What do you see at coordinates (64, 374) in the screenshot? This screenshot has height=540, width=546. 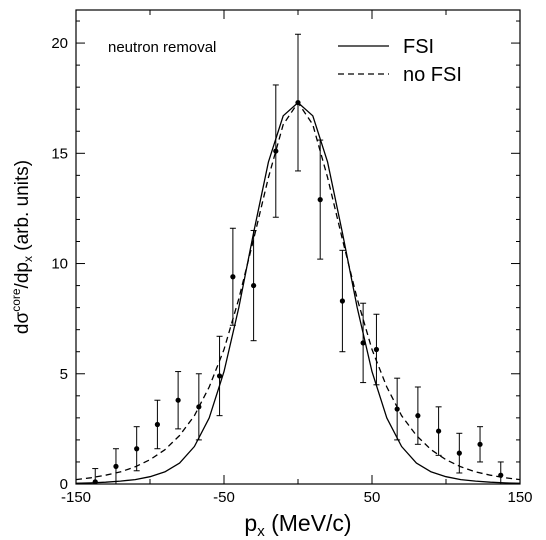 I see `y-tick-label: 5` at bounding box center [64, 374].